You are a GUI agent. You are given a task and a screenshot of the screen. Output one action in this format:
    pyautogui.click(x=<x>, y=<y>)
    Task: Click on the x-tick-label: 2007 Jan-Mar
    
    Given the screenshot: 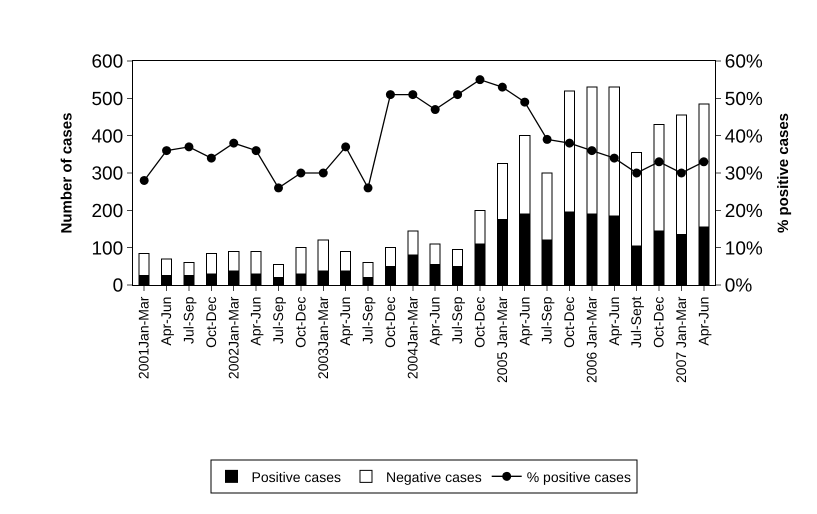 What is the action you would take?
    pyautogui.click(x=680, y=339)
    